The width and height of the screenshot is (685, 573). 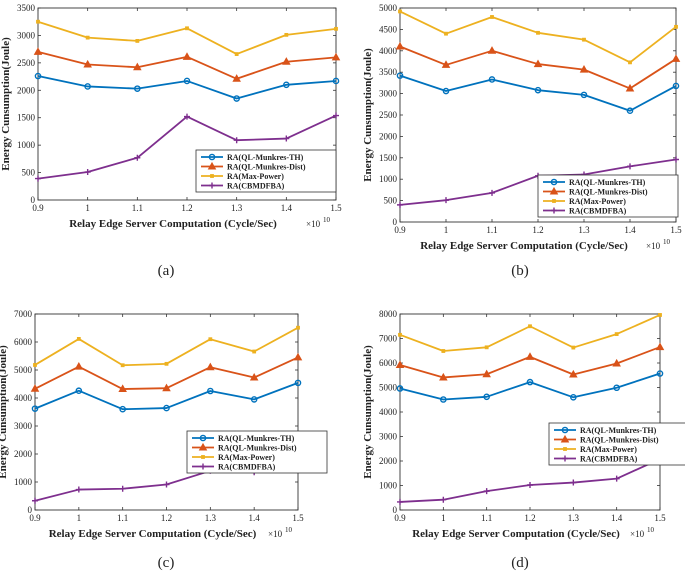 What do you see at coordinates (388, 51) in the screenshot?
I see `y-tick-label: 4000` at bounding box center [388, 51].